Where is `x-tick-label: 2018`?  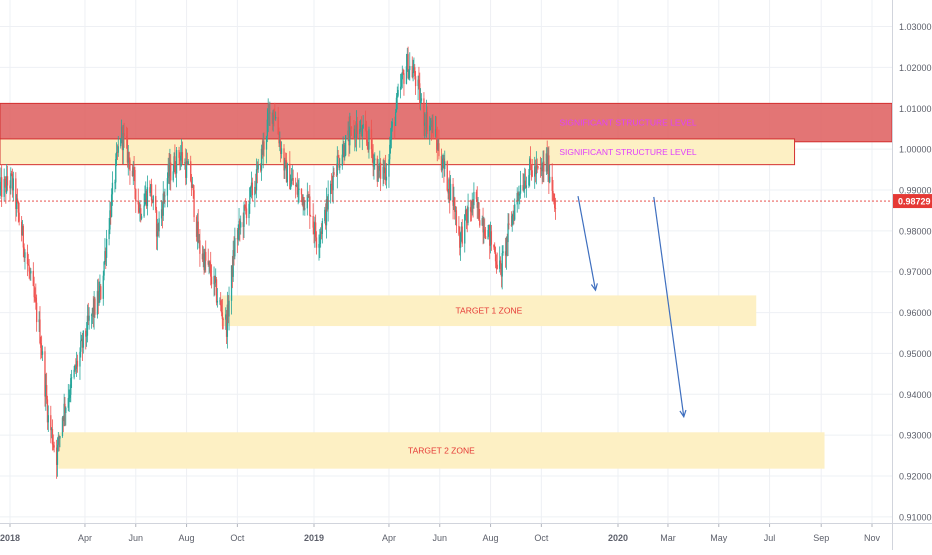 x-tick-label: 2018 is located at coordinates (10, 538).